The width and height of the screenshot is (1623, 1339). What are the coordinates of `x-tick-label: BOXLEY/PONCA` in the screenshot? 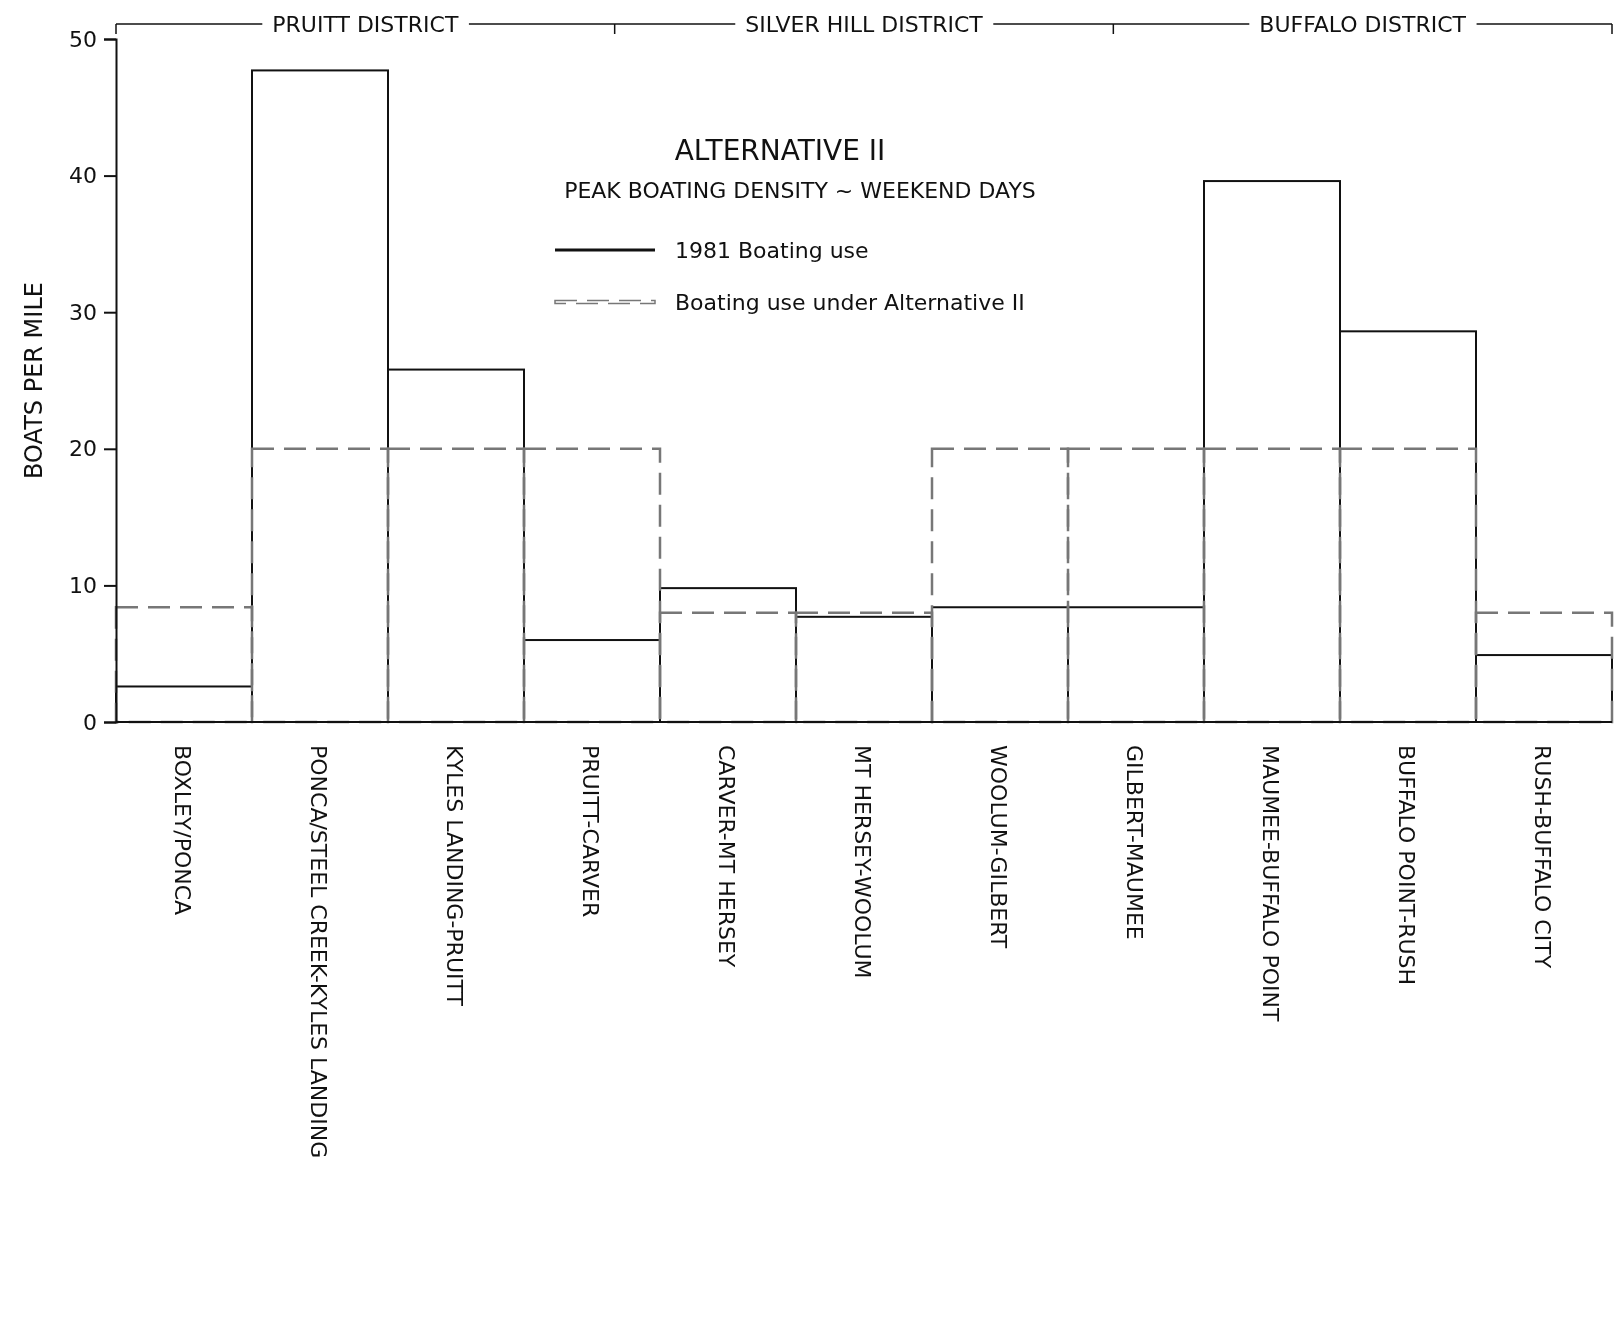 It's located at (182, 830).